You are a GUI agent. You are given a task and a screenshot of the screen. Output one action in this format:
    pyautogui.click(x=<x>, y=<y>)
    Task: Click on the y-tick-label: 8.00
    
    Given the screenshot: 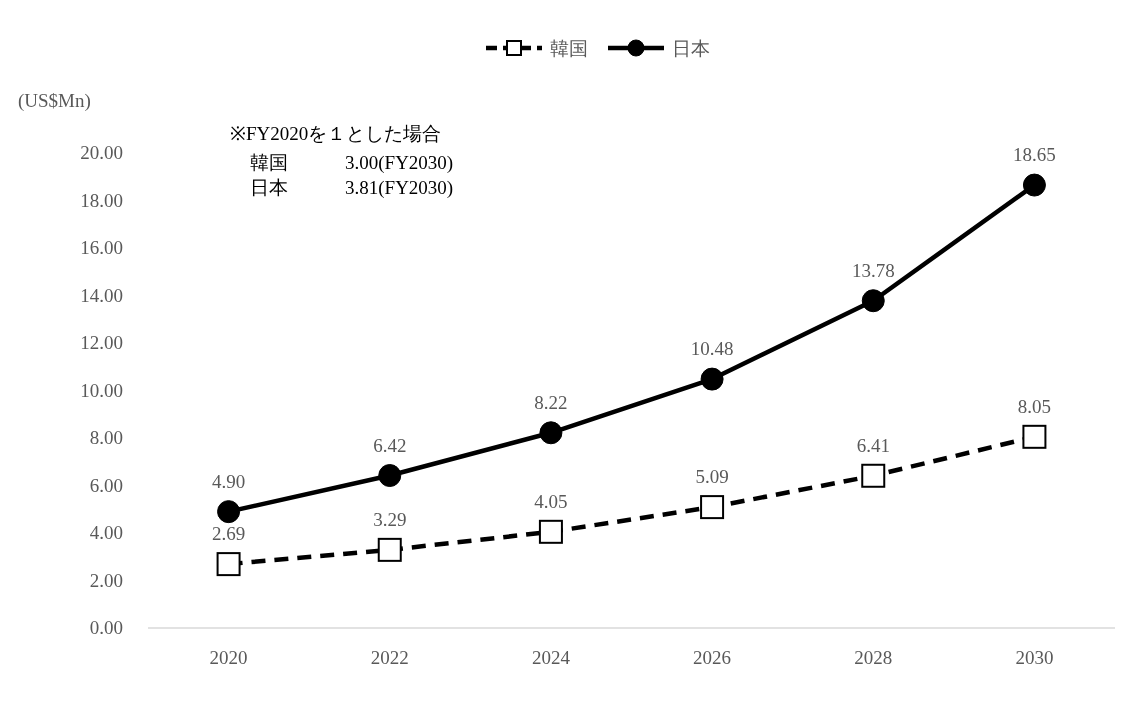 What is the action you would take?
    pyautogui.click(x=106, y=437)
    